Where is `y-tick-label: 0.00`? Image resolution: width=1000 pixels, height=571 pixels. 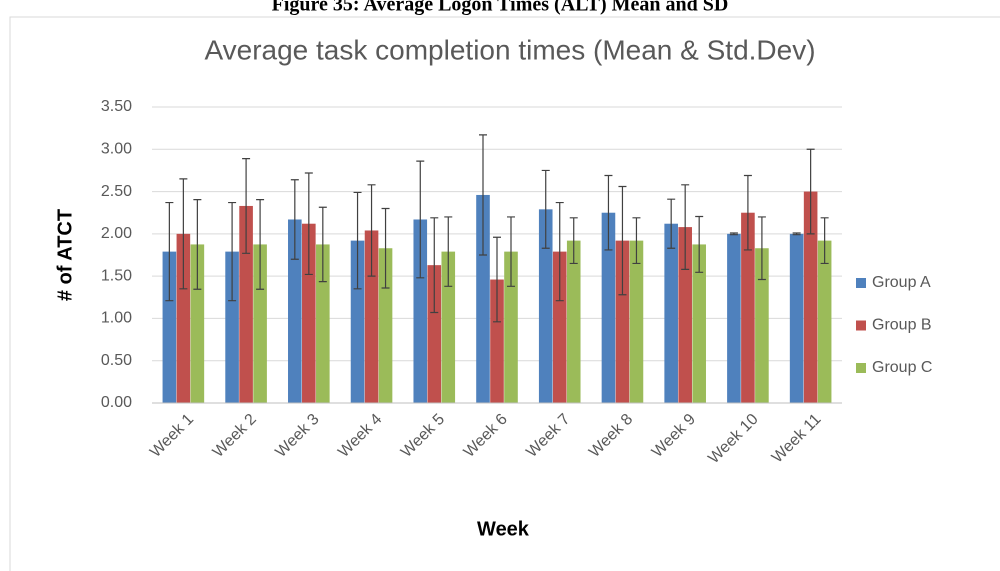
y-tick-label: 0.00 is located at coordinates (116, 402).